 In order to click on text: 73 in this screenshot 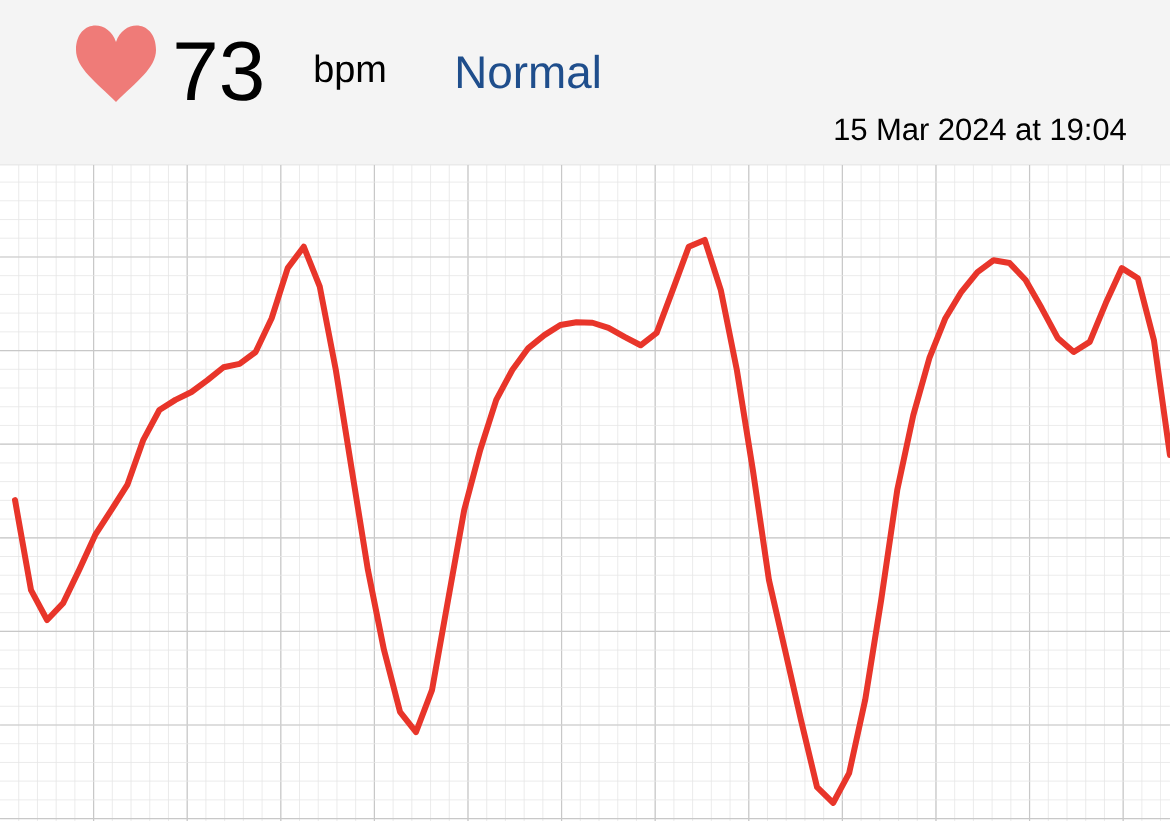, I will do `click(219, 71)`.